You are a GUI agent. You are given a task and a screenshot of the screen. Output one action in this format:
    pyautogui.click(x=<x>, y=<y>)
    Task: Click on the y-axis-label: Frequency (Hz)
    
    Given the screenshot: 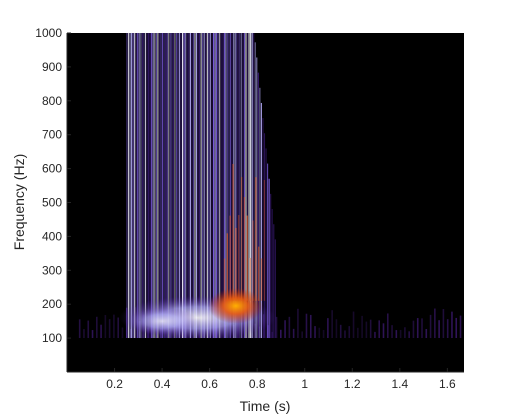 What is the action you would take?
    pyautogui.click(x=19, y=202)
    